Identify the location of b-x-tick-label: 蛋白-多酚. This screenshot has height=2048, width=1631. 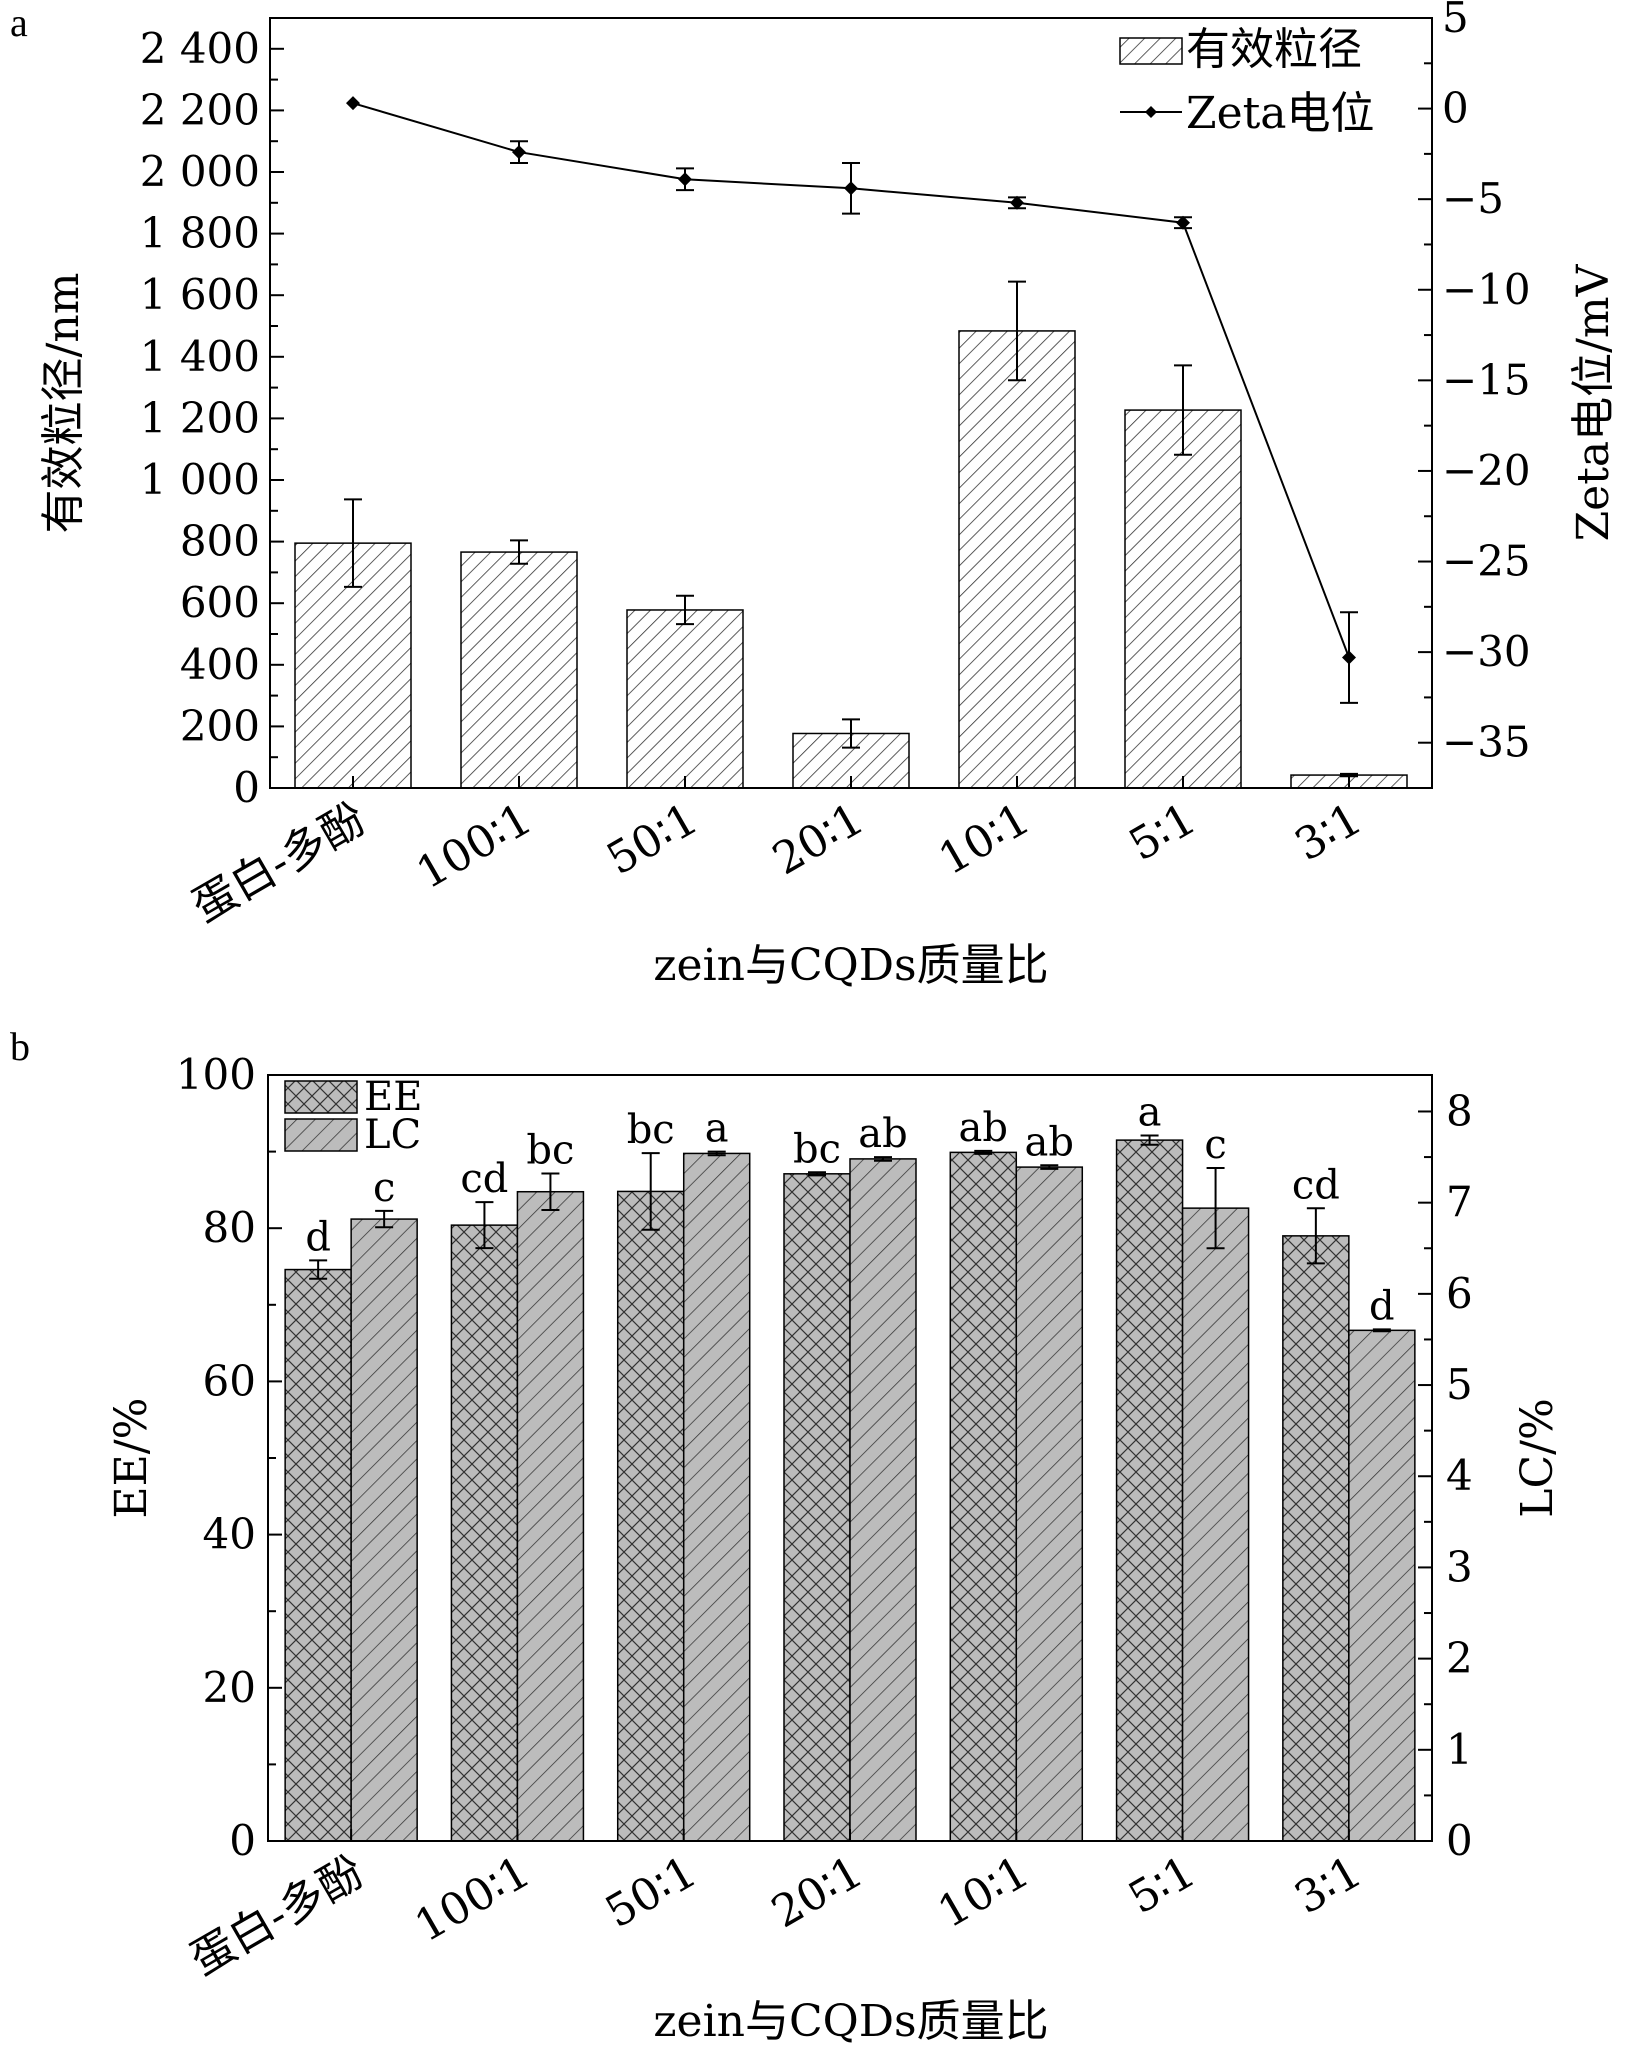
(277, 1916).